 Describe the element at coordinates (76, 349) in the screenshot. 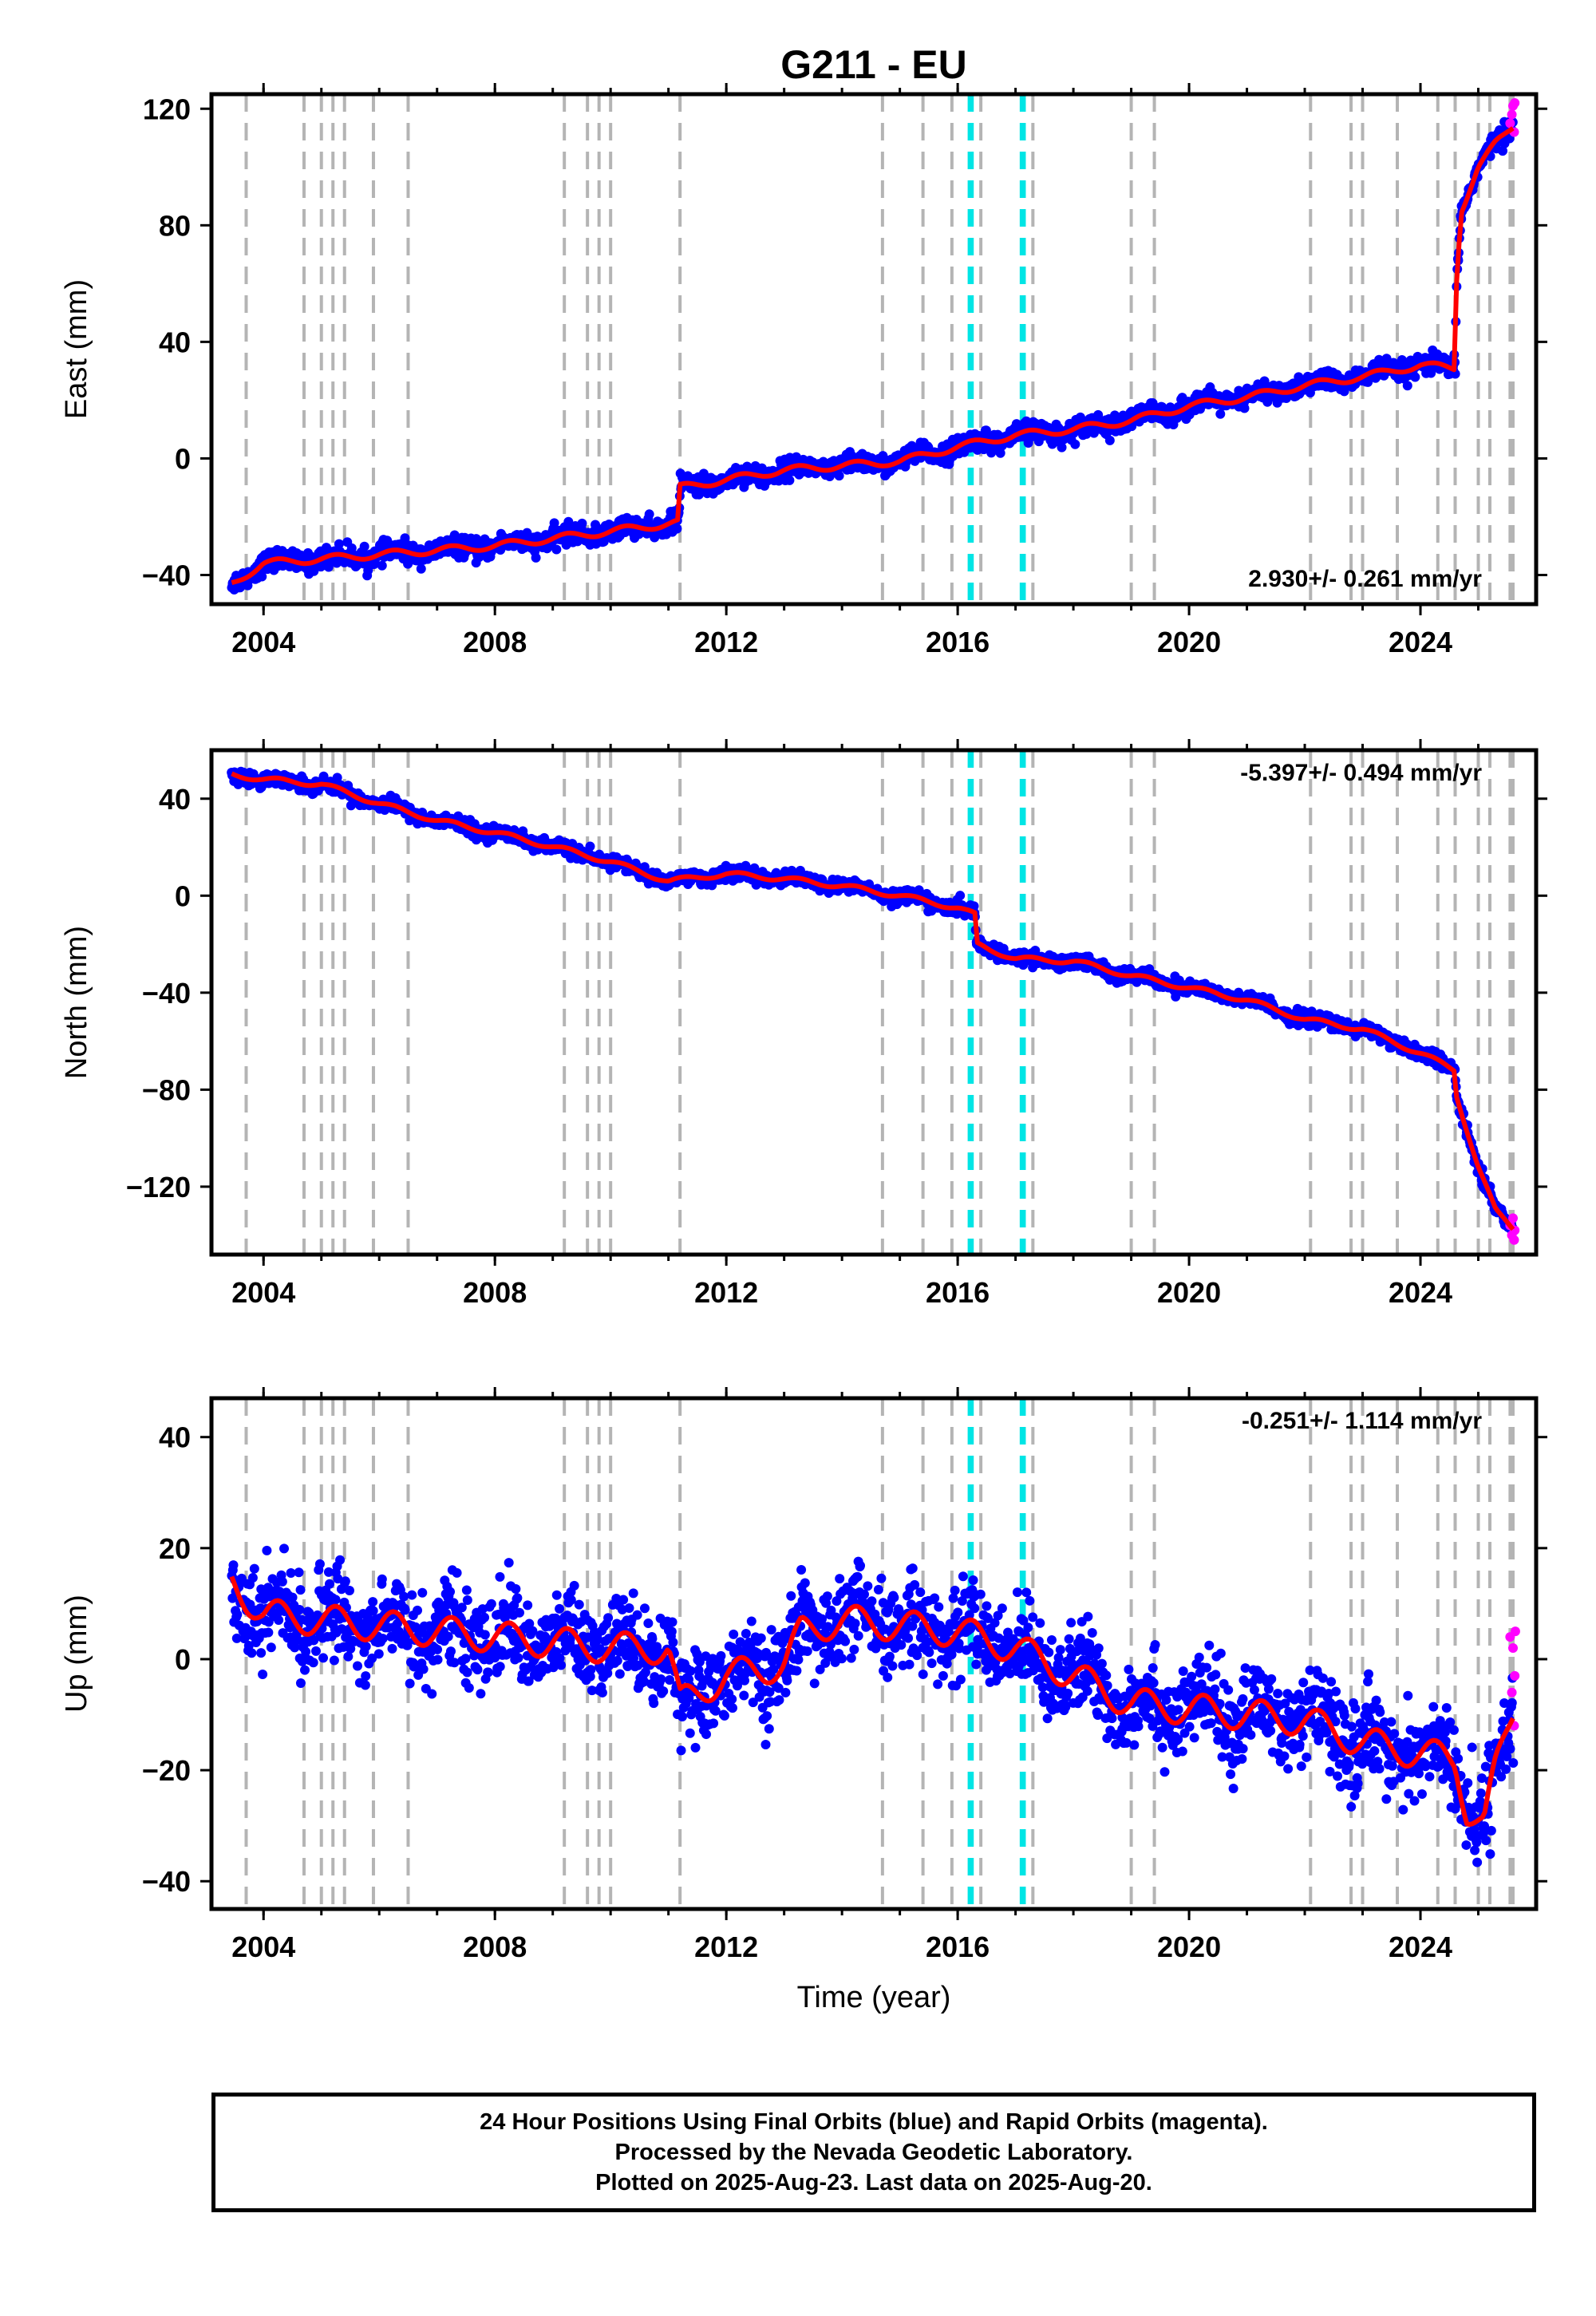

I see `y-axis-label: East (mm)` at that location.